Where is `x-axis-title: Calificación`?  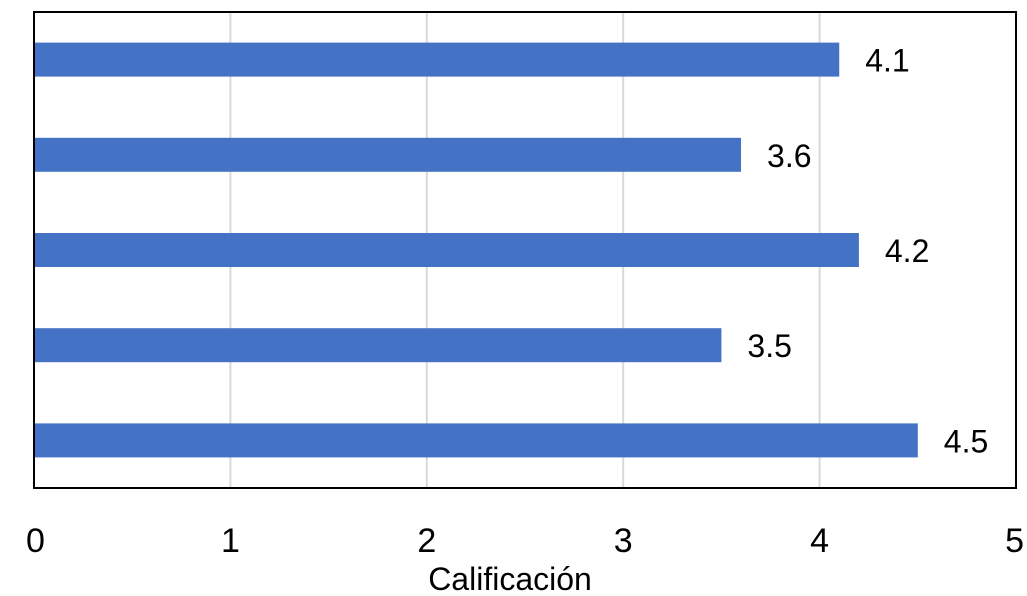
x-axis-title: Calificación is located at coordinates (510, 578).